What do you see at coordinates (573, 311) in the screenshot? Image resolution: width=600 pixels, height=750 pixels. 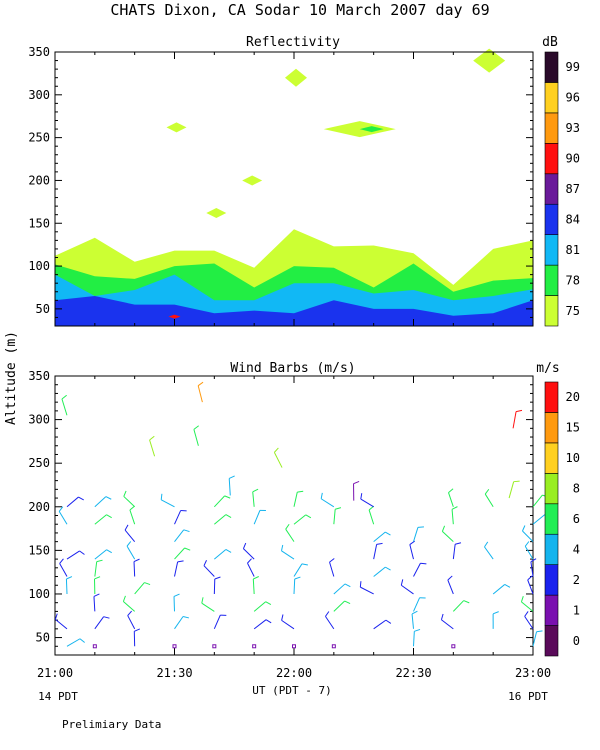 I see `reflectivity-colorbar-tick-label: 75` at bounding box center [573, 311].